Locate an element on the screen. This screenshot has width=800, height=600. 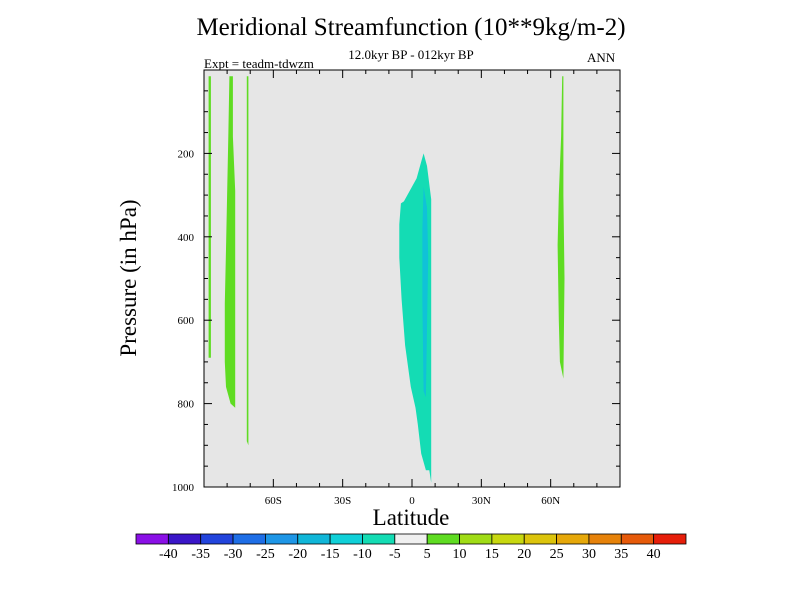
colorbar-label: -30 is located at coordinates (233, 554).